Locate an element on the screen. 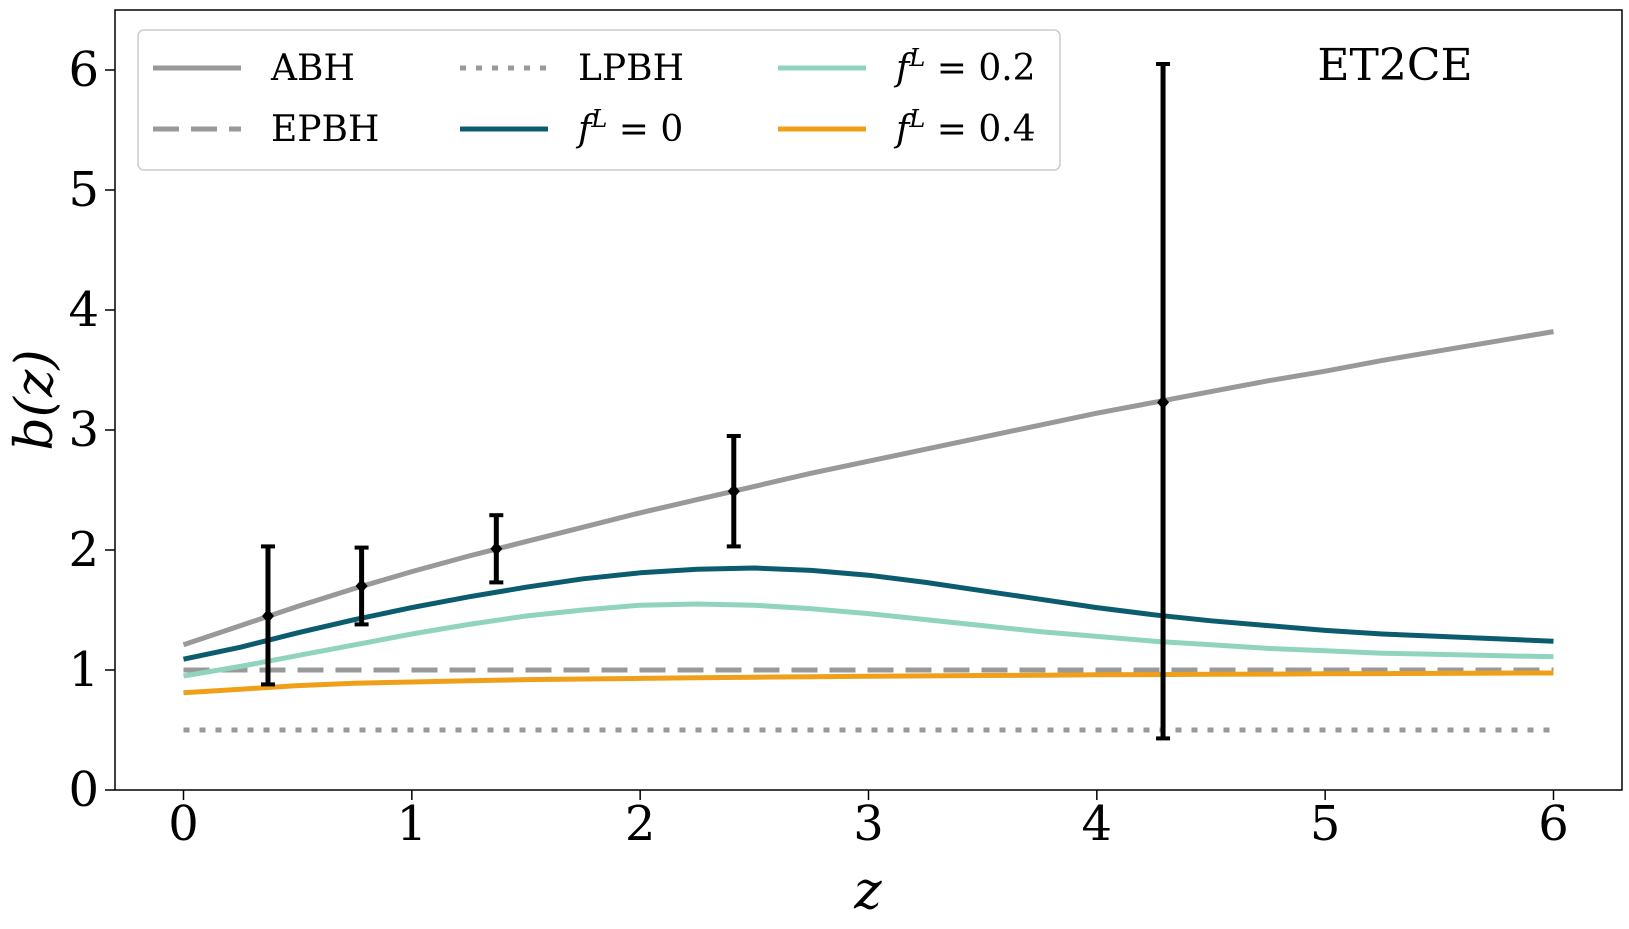 This screenshot has width=1629, height=929. y-tick-label-0: 0 is located at coordinates (83, 790).